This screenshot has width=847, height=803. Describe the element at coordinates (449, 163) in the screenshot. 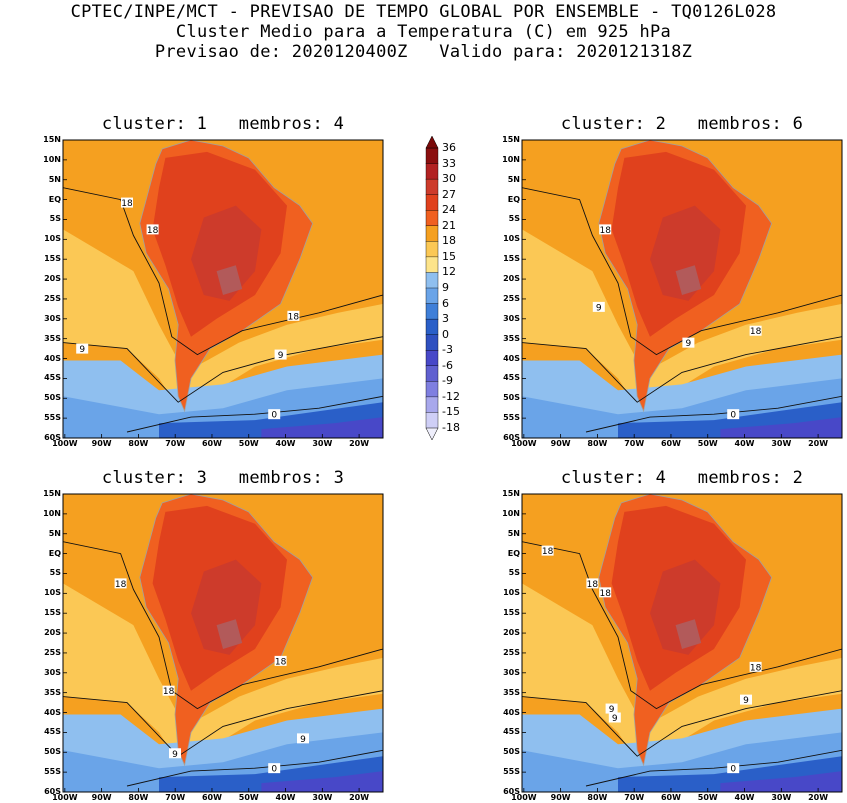

I see `colorbar-label: 33` at that location.